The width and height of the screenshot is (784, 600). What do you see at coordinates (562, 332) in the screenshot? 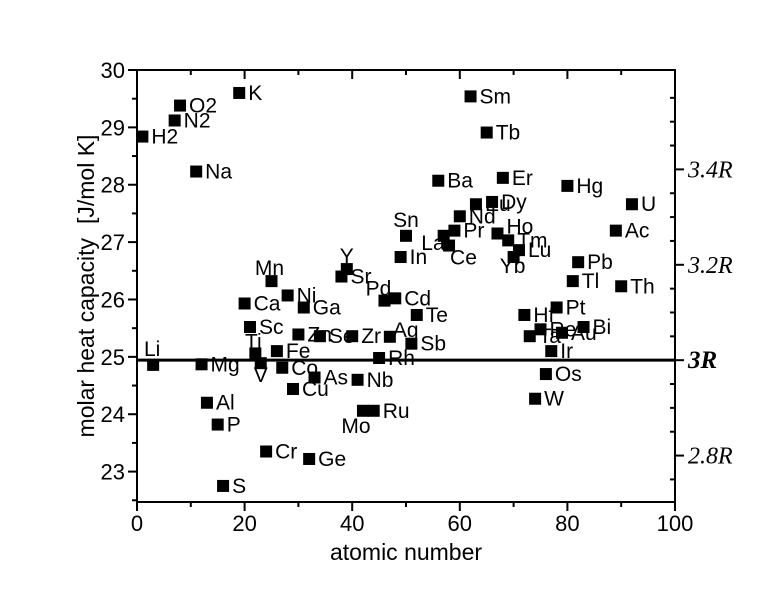
I see `point-Au` at bounding box center [562, 332].